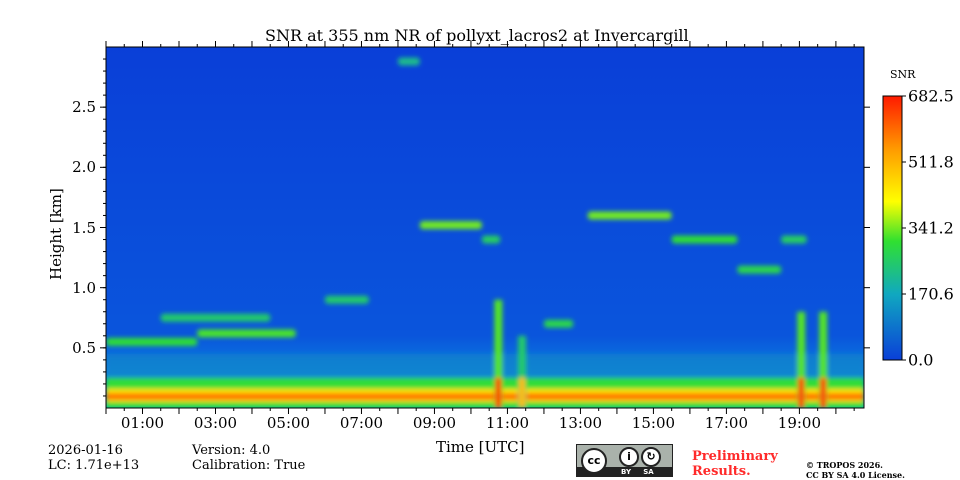 The height and width of the screenshot is (480, 960). What do you see at coordinates (580, 423) in the screenshot?
I see `x-tick-label: 13:00` at bounding box center [580, 423].